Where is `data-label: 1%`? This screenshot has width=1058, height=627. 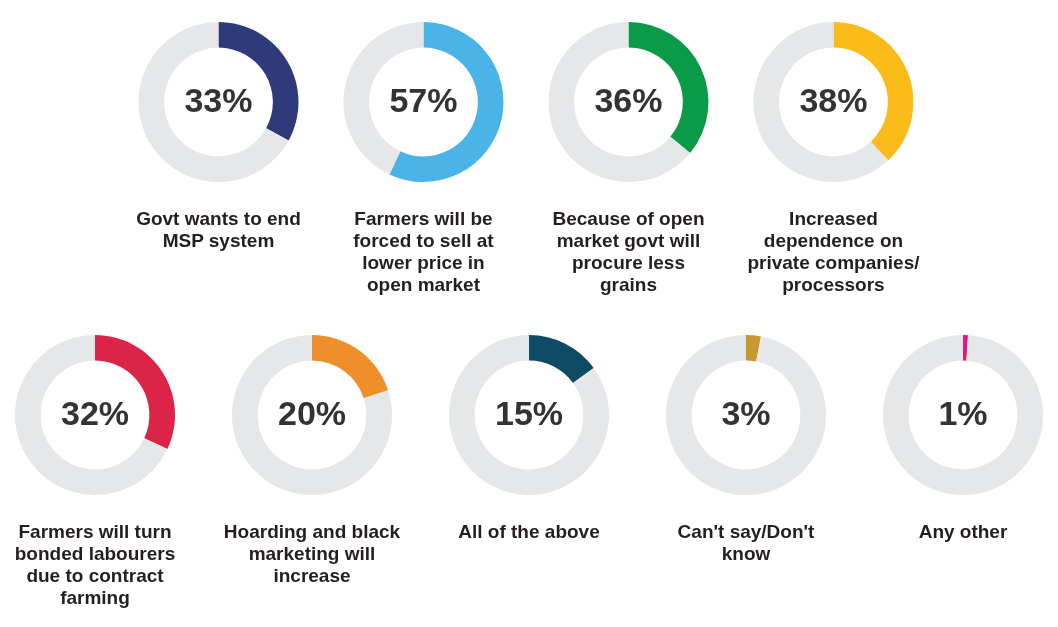
data-label: 1% is located at coordinates (963, 413).